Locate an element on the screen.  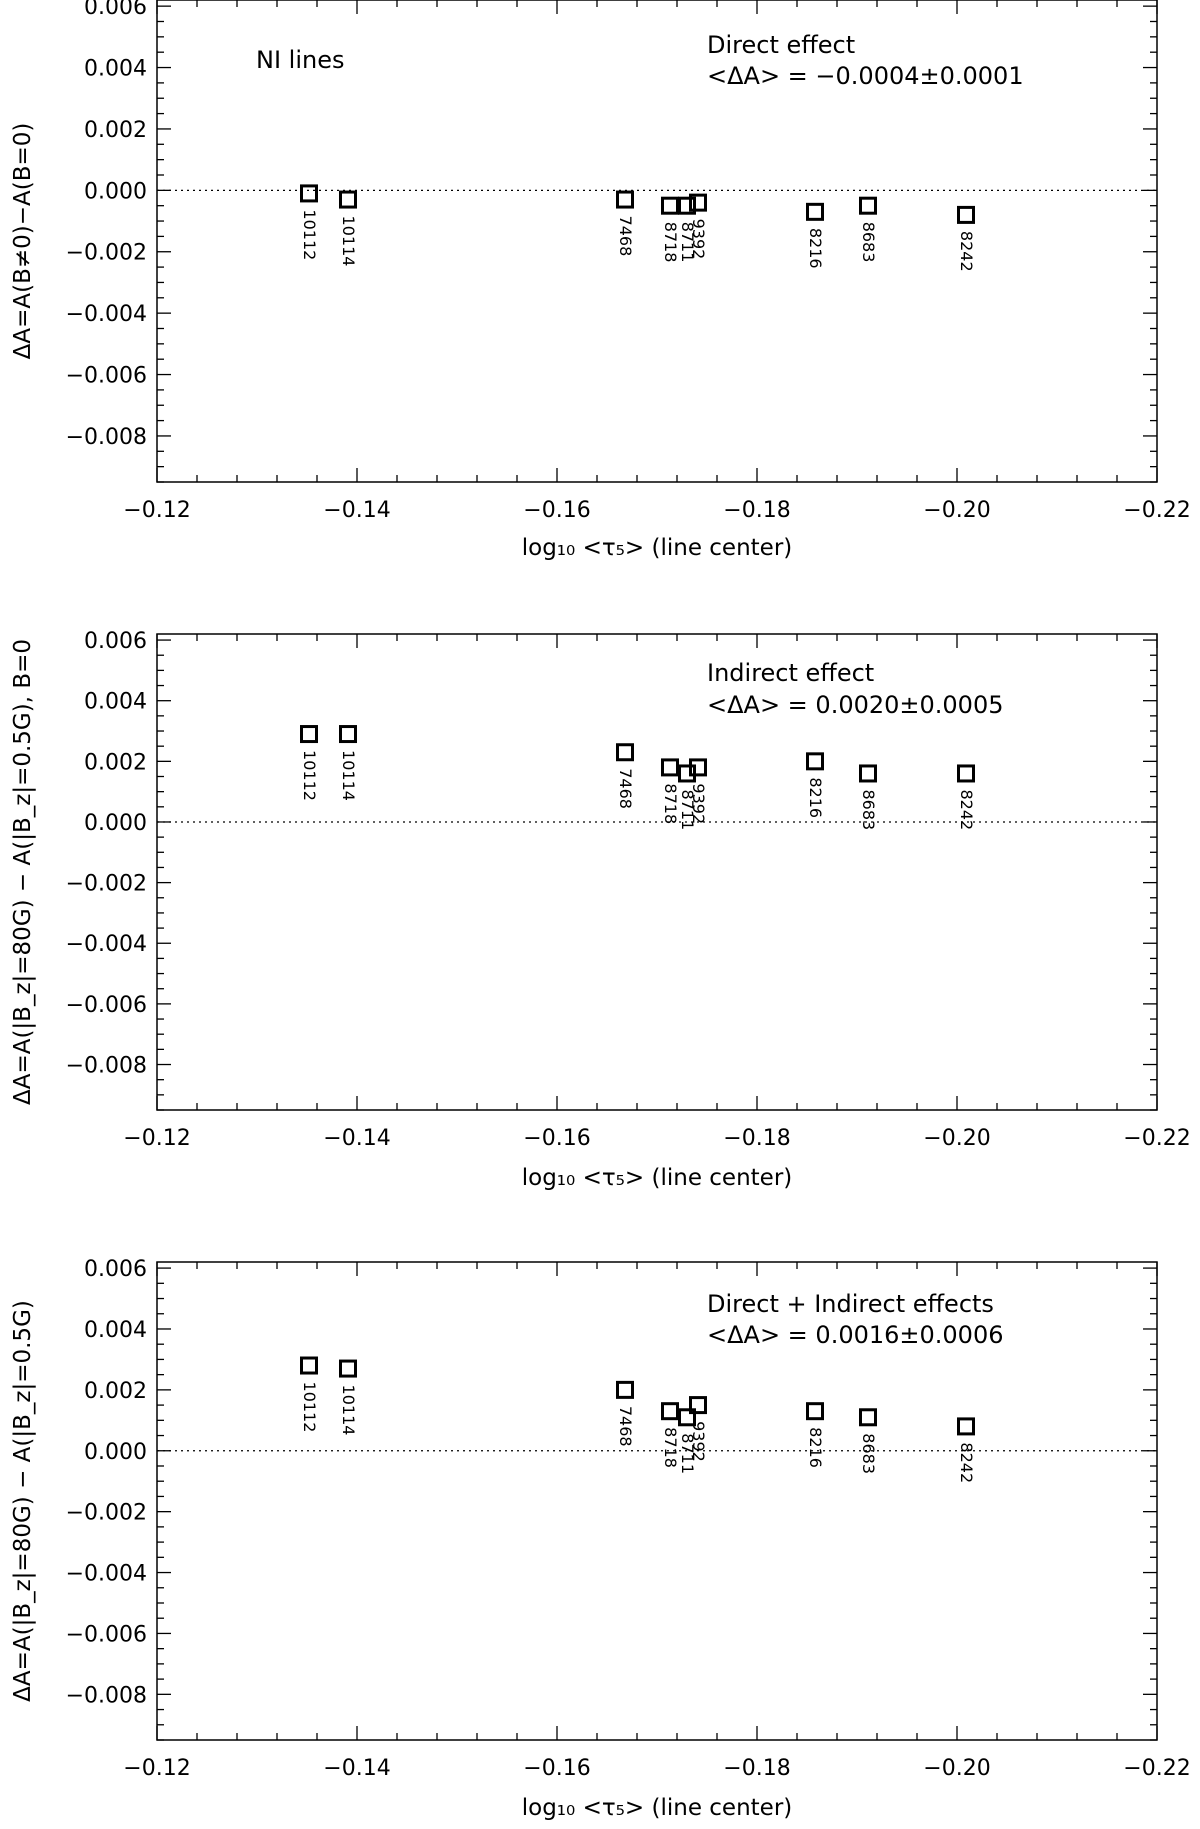
annotation-title: Direct + Indirect effects is located at coordinates (850, 1304).